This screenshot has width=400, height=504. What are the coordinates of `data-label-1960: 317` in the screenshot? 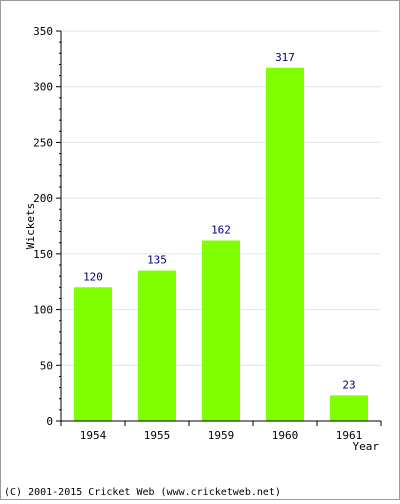 It's located at (285, 57).